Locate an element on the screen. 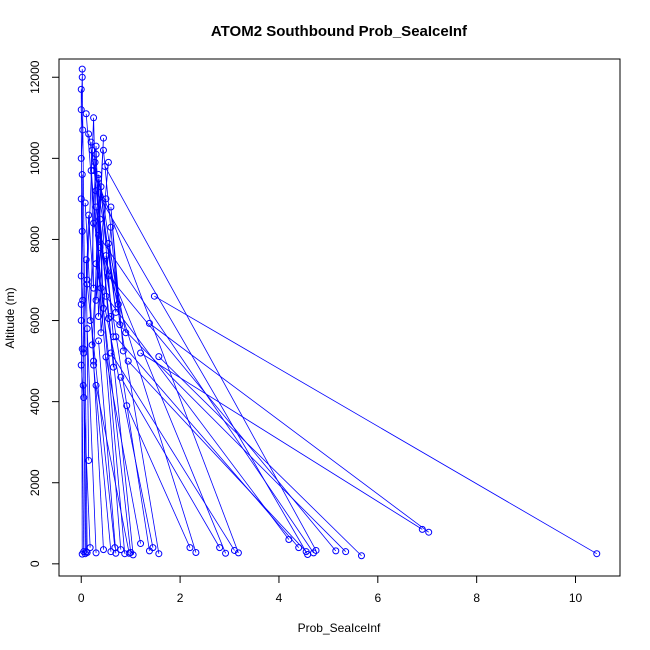 The height and width of the screenshot is (650, 650). x-tick-label: 0 is located at coordinates (81, 598).